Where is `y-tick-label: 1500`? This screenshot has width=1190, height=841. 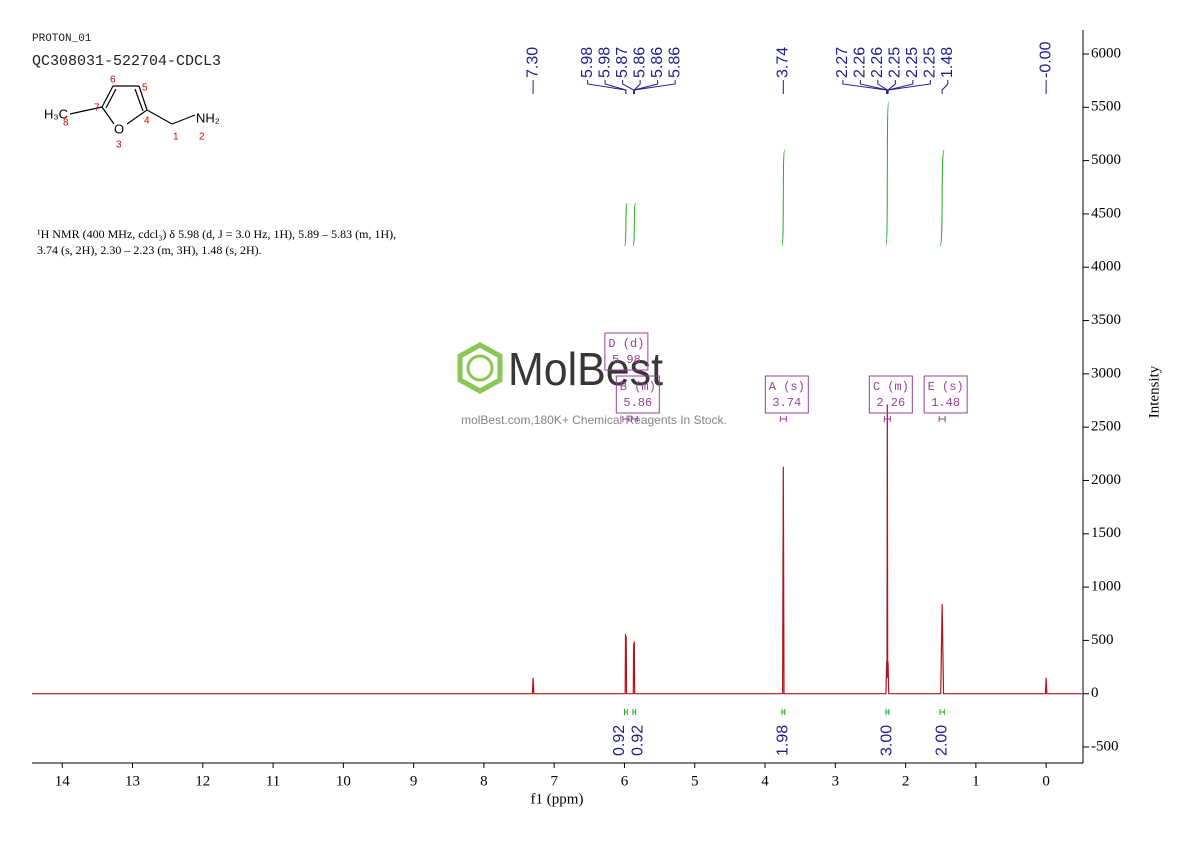
y-tick-label: 1500 is located at coordinates (1106, 533).